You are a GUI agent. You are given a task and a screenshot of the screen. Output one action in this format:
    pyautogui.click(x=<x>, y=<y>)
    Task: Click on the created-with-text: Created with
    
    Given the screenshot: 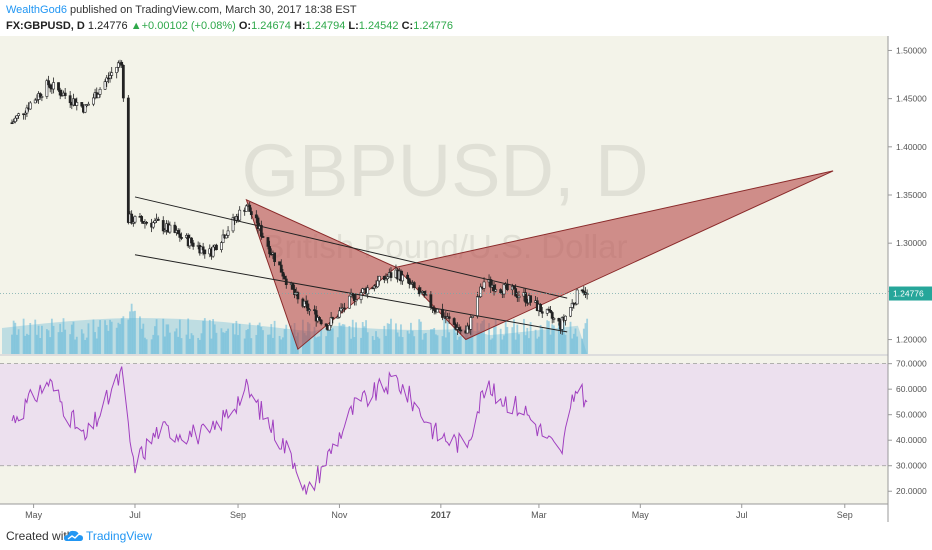 What is the action you would take?
    pyautogui.click(x=40, y=536)
    